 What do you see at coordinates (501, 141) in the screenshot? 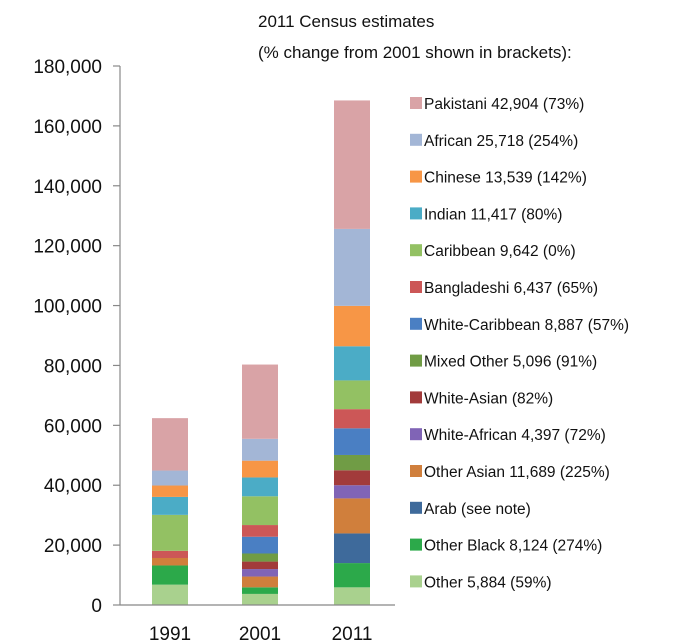
I see `legend-label: African 25,718 (254%)` at bounding box center [501, 141].